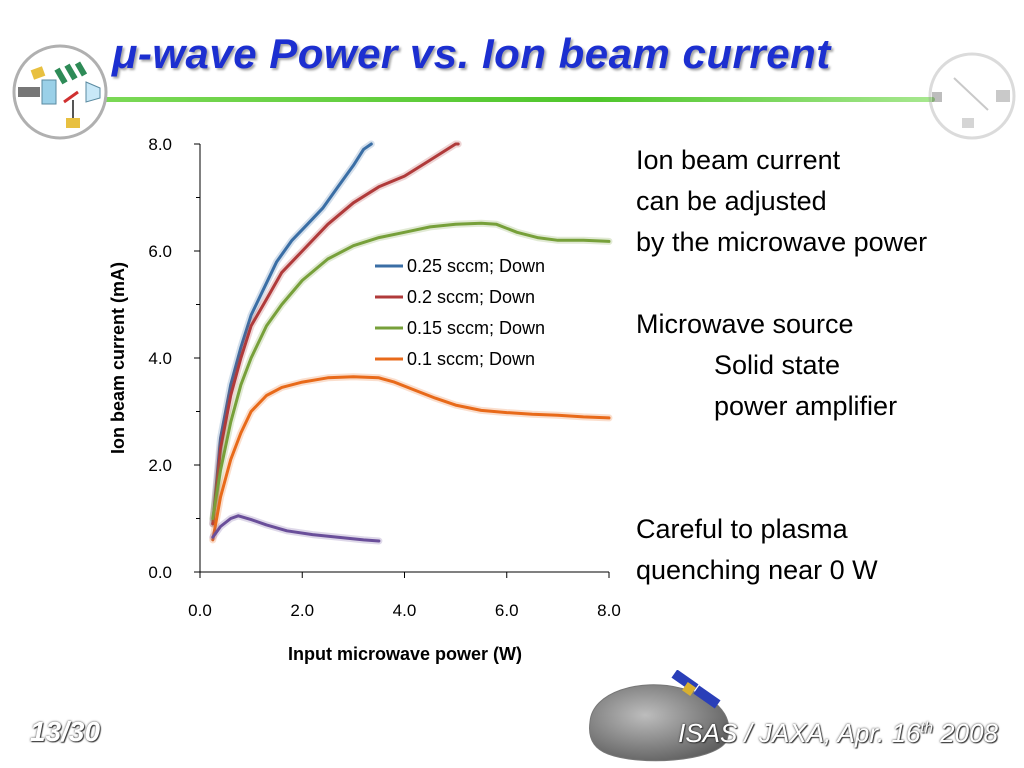 This screenshot has height=768, width=1024. I want to click on footer-year: 2008, so click(965, 733).